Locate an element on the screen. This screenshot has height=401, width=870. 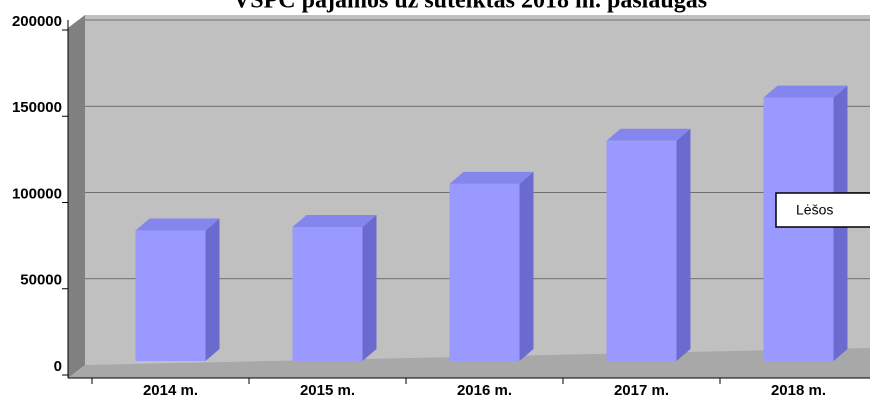
x-tick-label: 2014 m. is located at coordinates (170, 390).